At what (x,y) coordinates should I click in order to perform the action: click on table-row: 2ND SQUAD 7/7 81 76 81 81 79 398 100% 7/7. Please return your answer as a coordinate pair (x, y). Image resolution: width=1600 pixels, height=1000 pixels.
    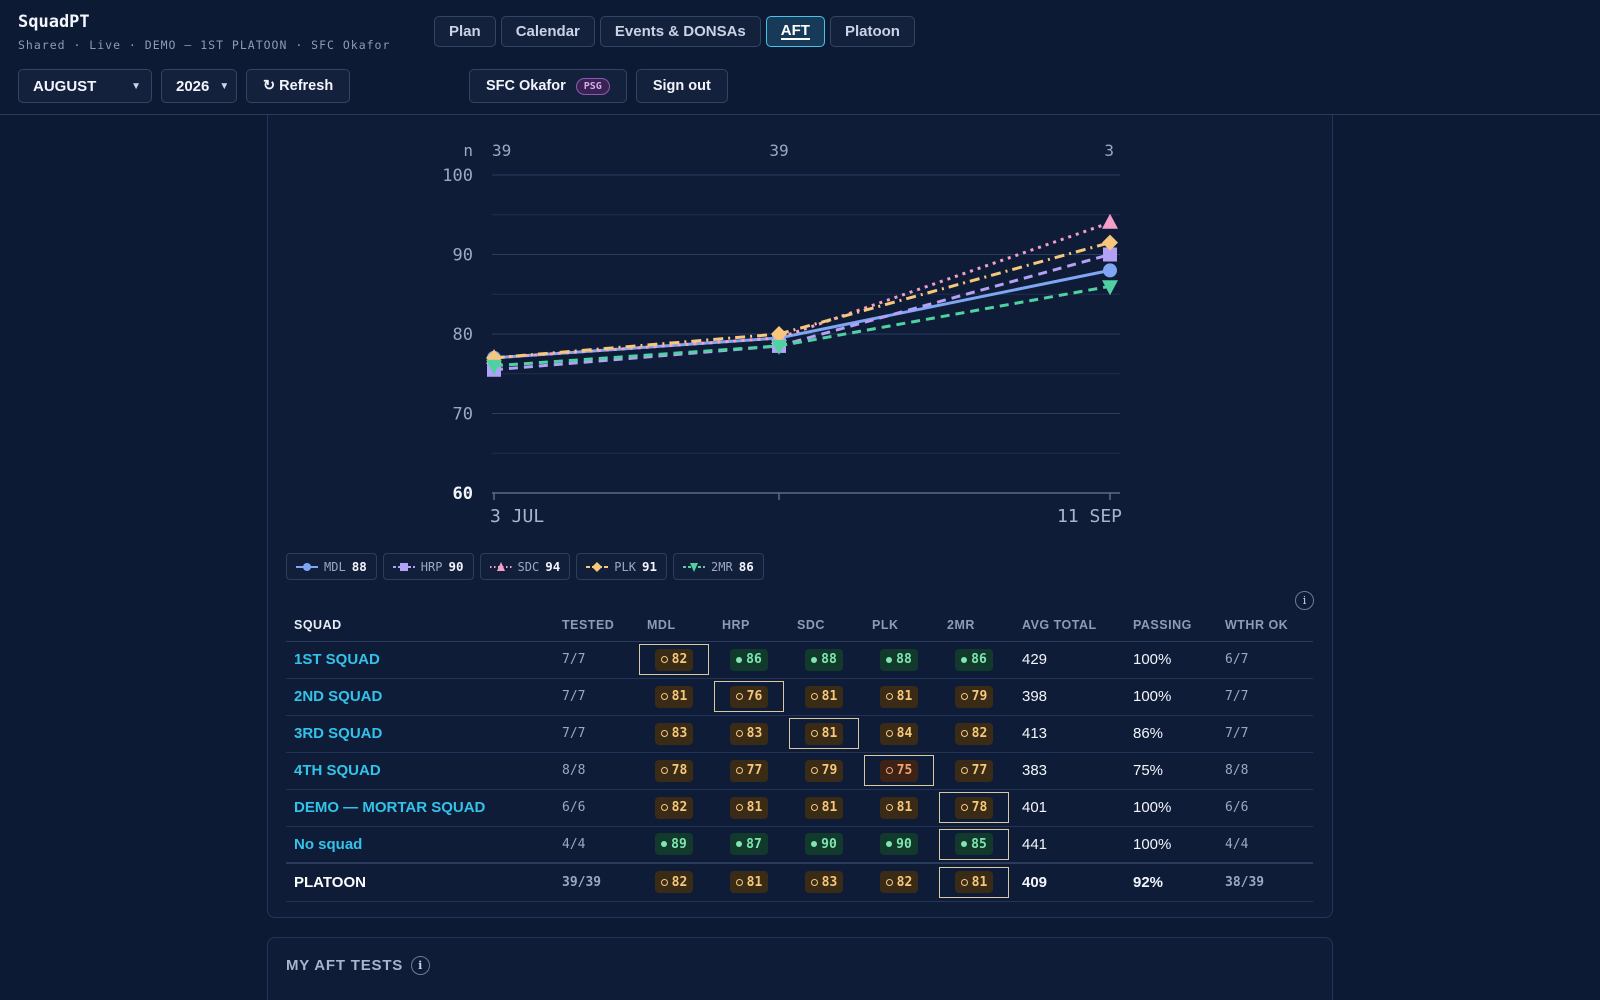
    Looking at the image, I should click on (799, 697).